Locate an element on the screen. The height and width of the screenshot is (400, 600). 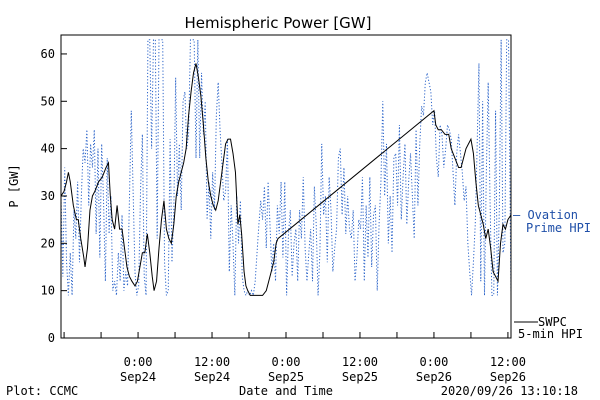
y-tick-label: 0 is located at coordinates (51, 338).